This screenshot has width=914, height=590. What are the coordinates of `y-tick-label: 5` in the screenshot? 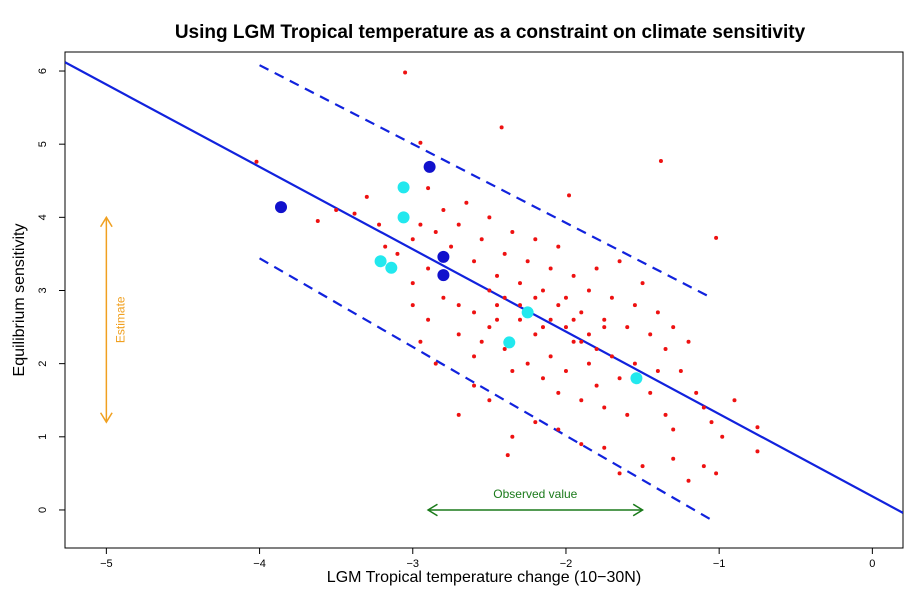 It's located at (43, 144).